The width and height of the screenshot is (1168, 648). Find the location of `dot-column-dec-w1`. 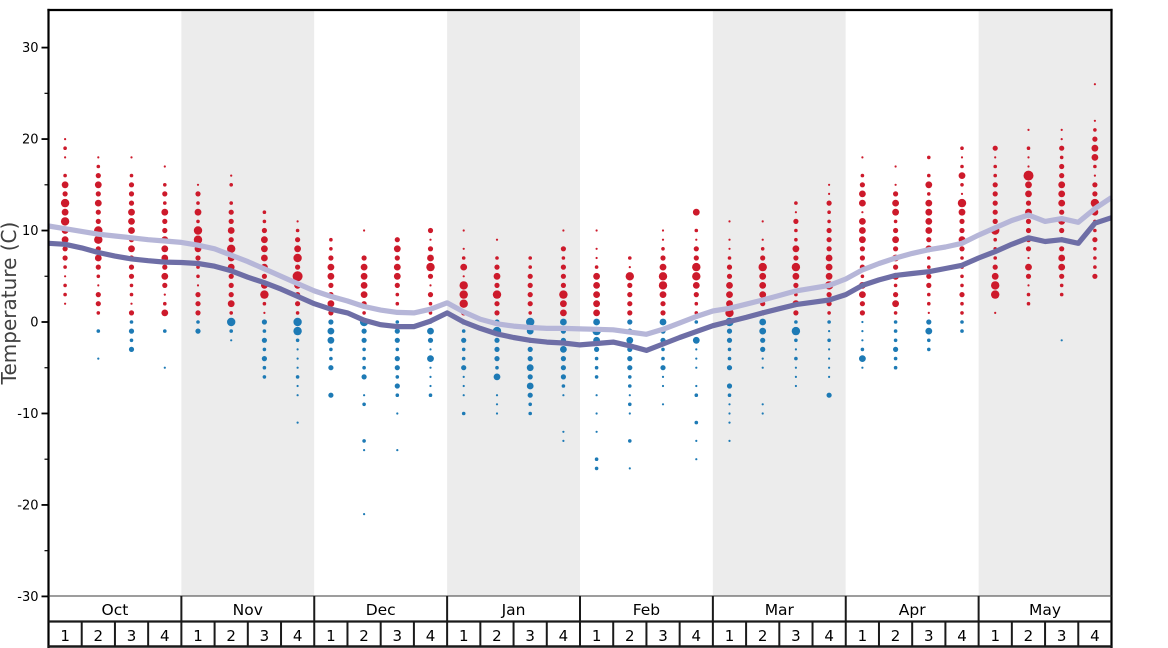

dot-column-dec-w1 is located at coordinates (331, 317).